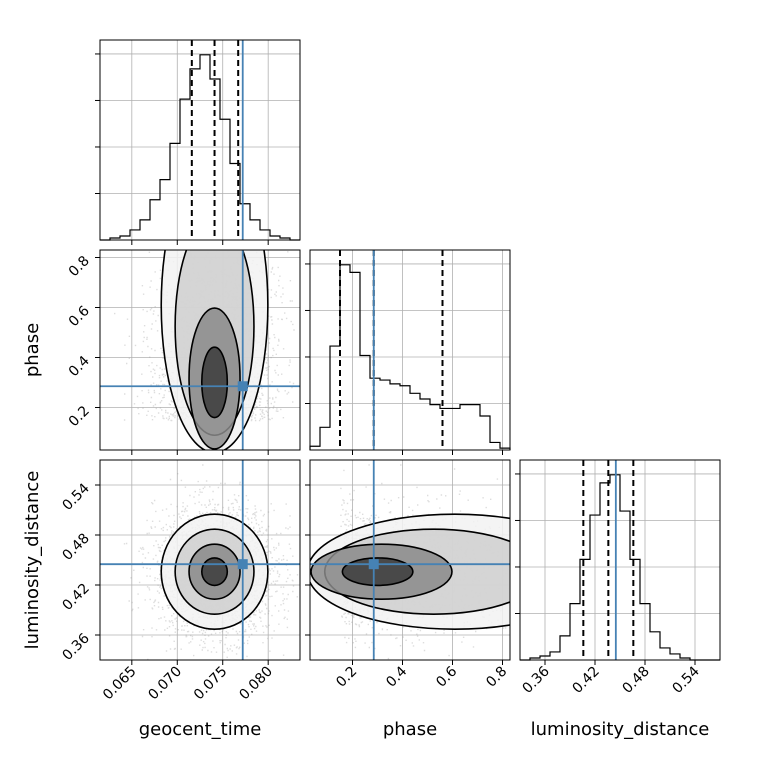  Describe the element at coordinates (200, 147) in the screenshot. I see `histogram-geocent_time` at that location.